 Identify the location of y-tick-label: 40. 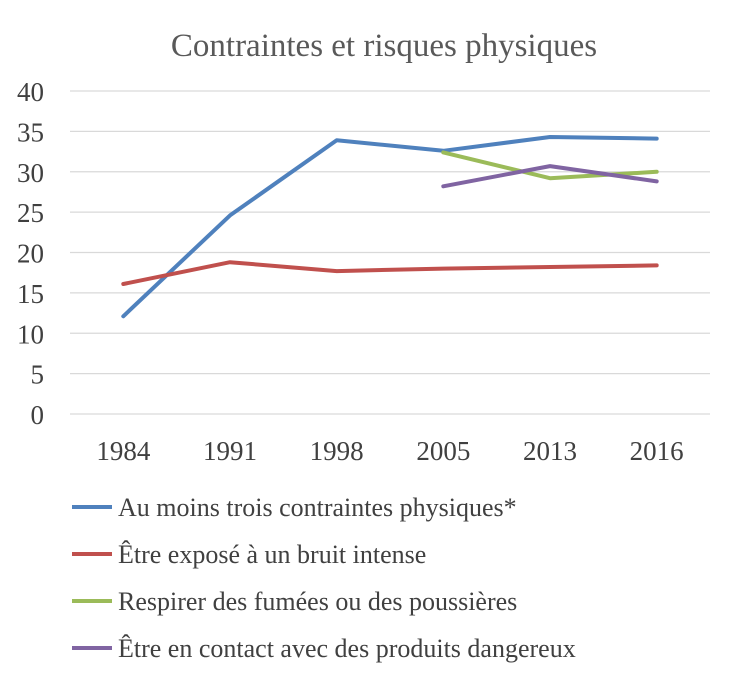
(30, 92).